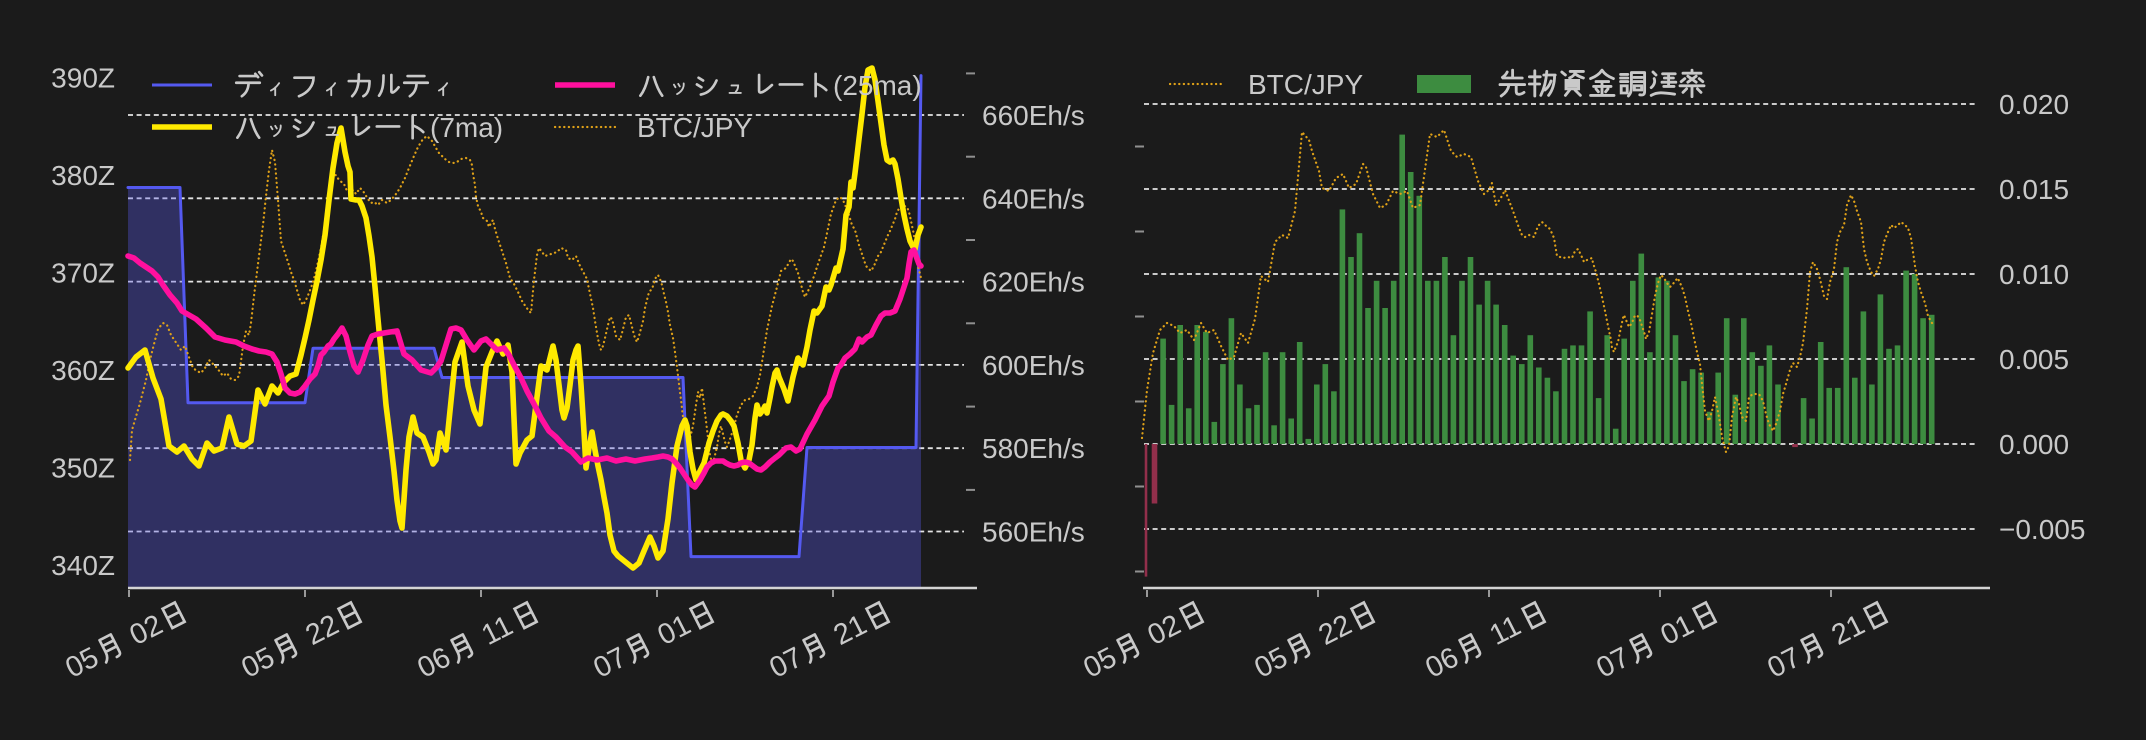 Image resolution: width=2146 pixels, height=740 pixels. I want to click on svg-text: 390Z, so click(83, 78).